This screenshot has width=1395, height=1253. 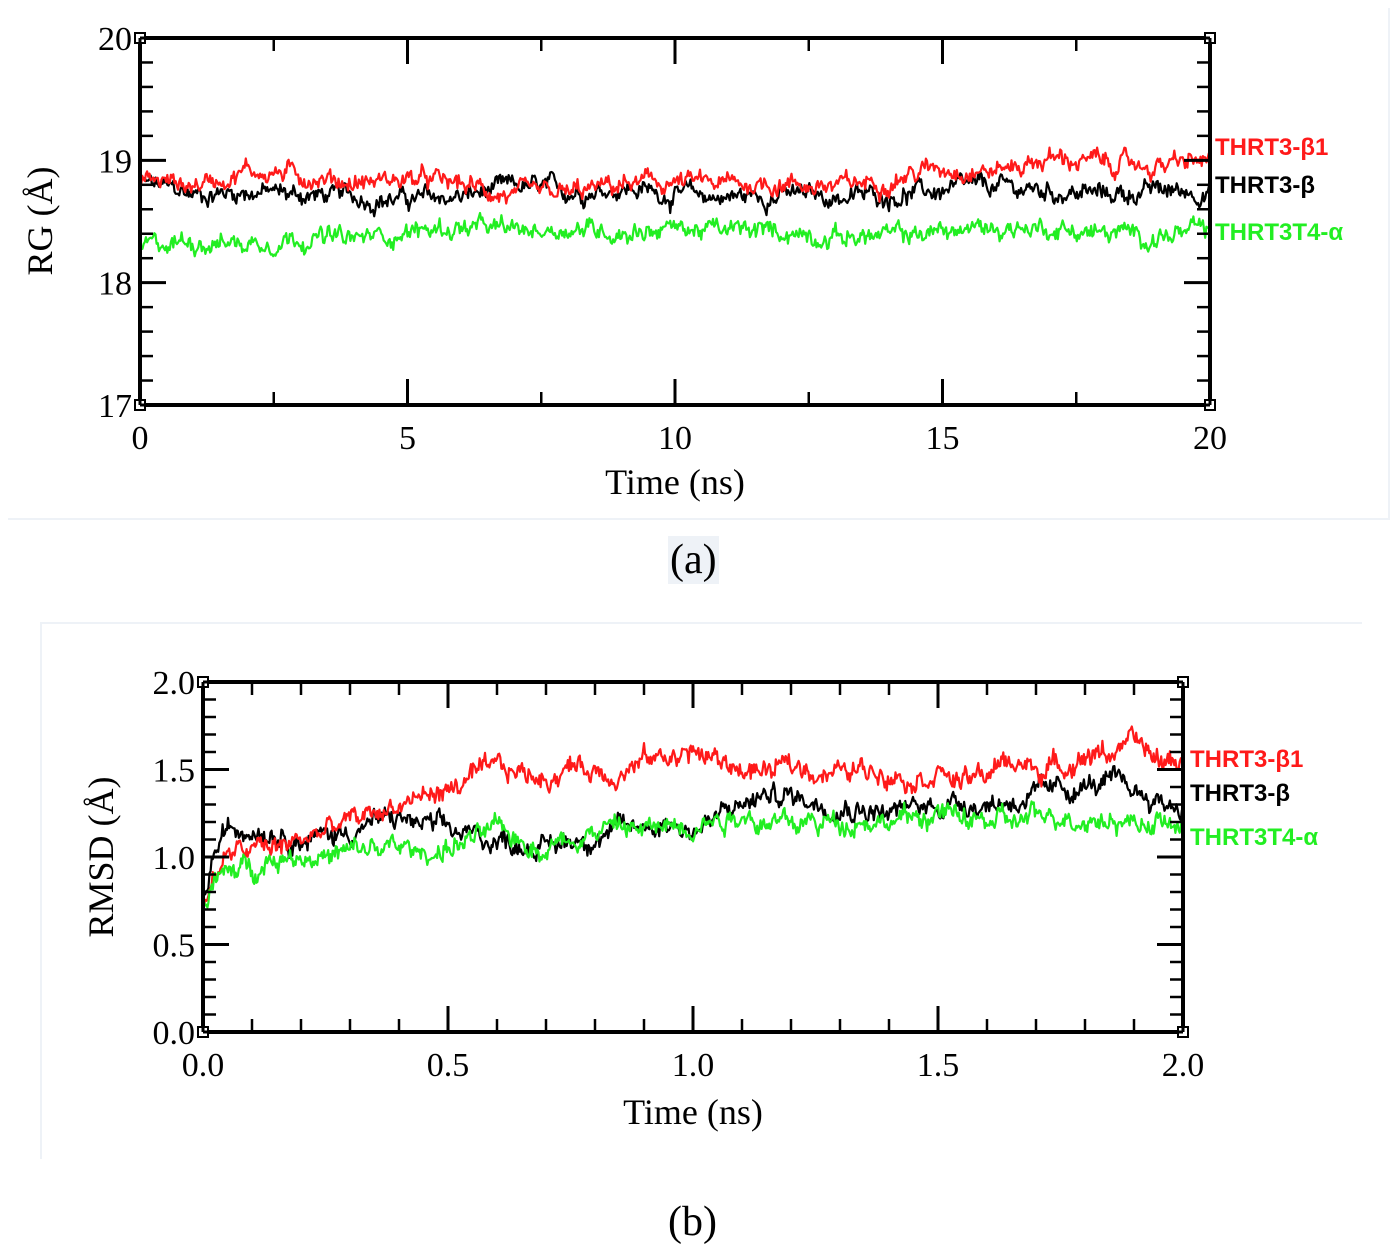 I want to click on x-axis-title-a: Time (ns), so click(x=675, y=482).